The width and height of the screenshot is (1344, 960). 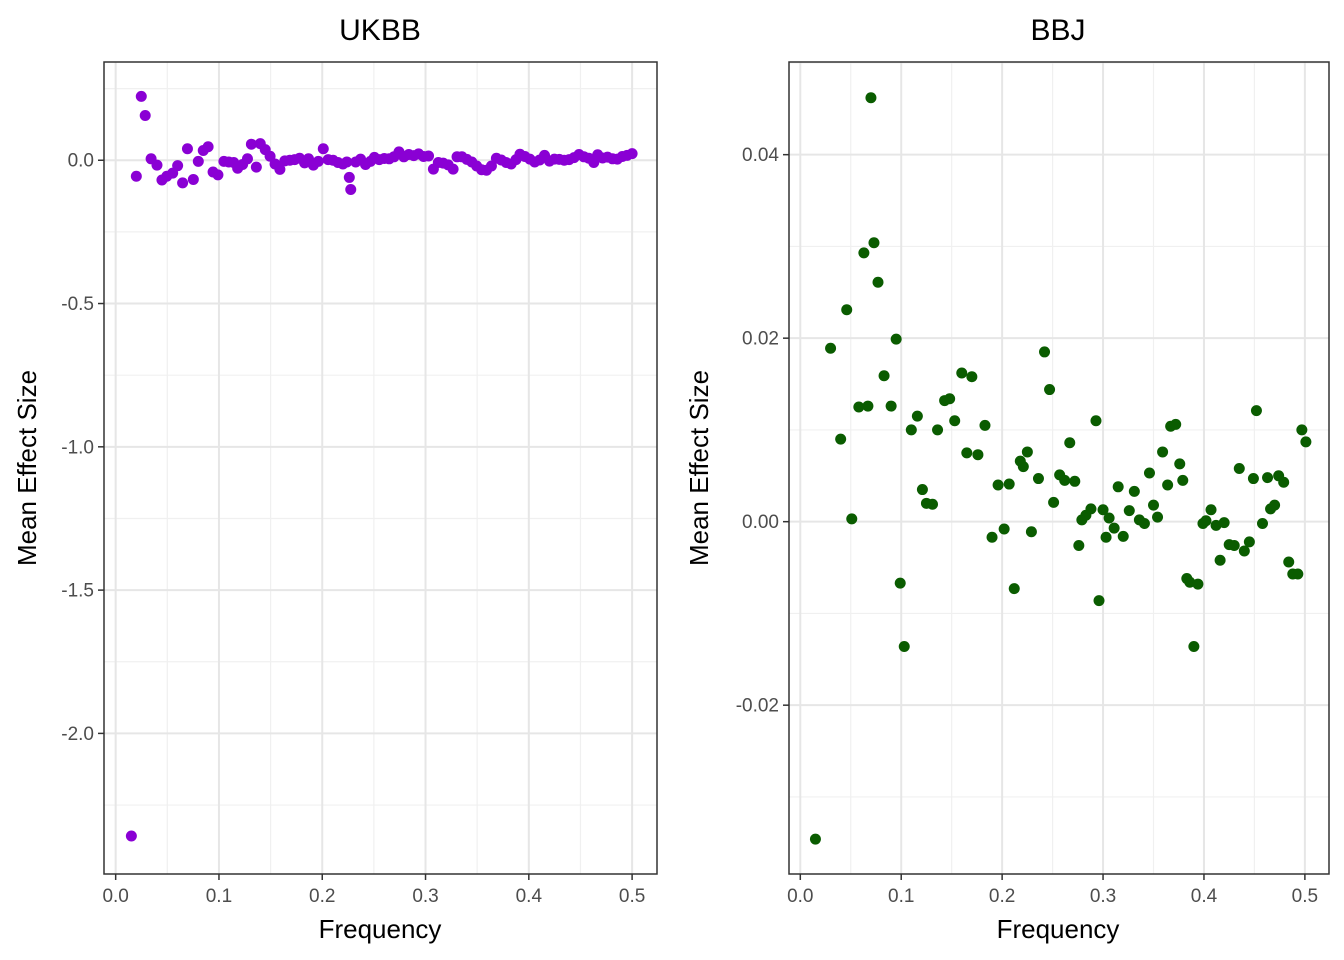 I want to click on bbj-y-axis-label: Mean Effect Size, so click(x=699, y=468).